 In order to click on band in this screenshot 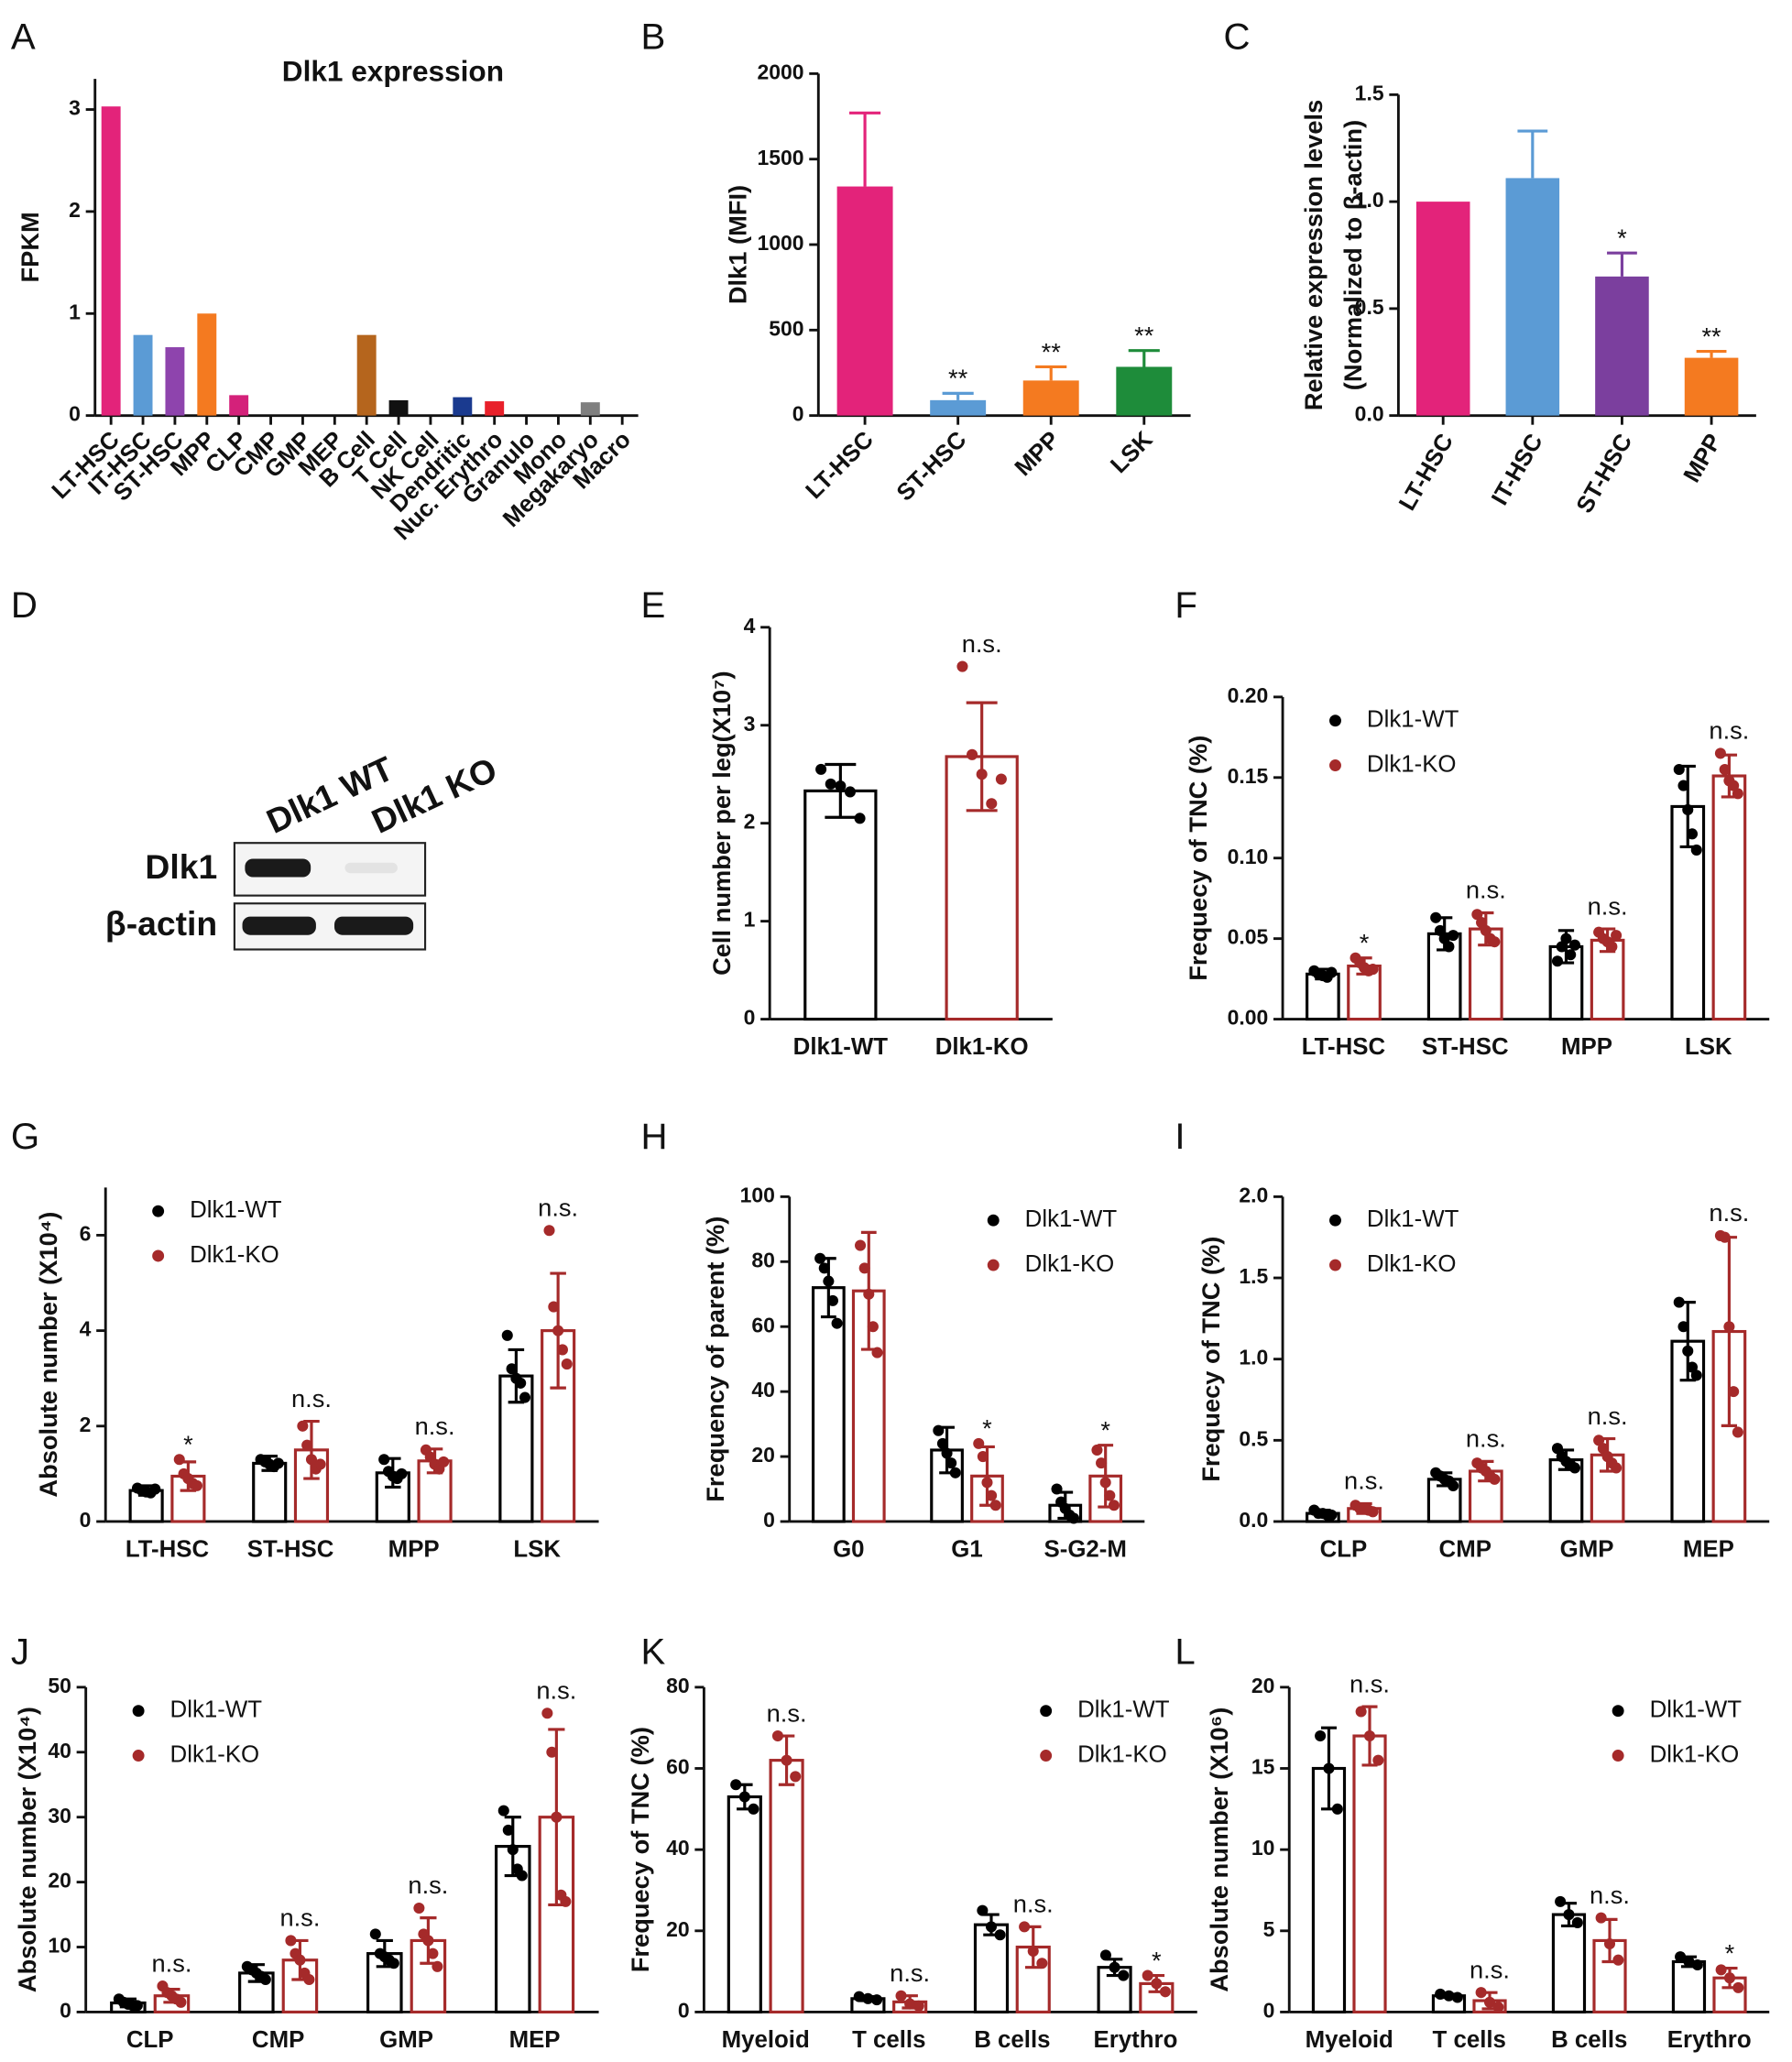, I will do `click(374, 925)`.